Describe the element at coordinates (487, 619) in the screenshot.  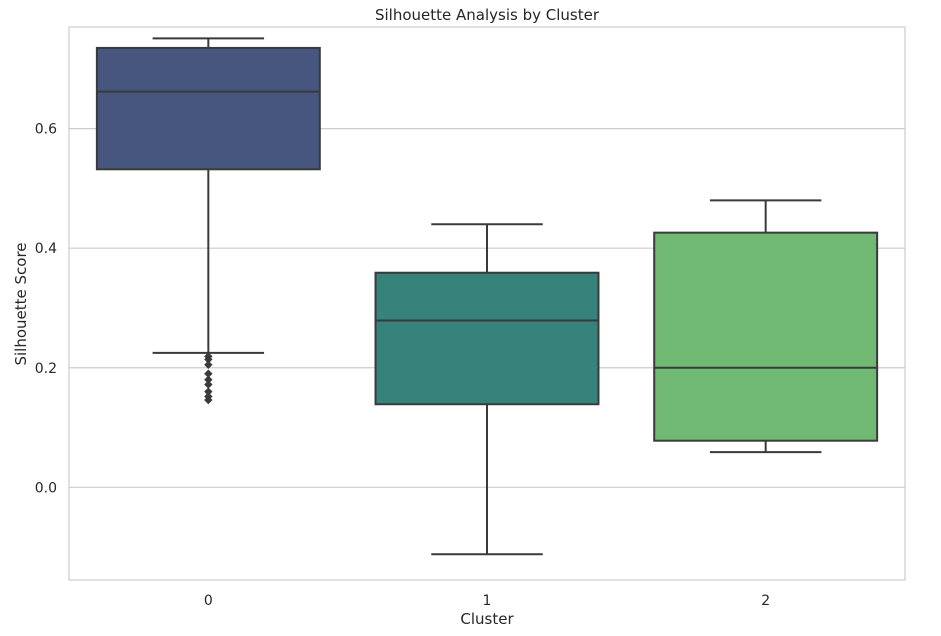
I see `x-axis-label: Cluster` at that location.